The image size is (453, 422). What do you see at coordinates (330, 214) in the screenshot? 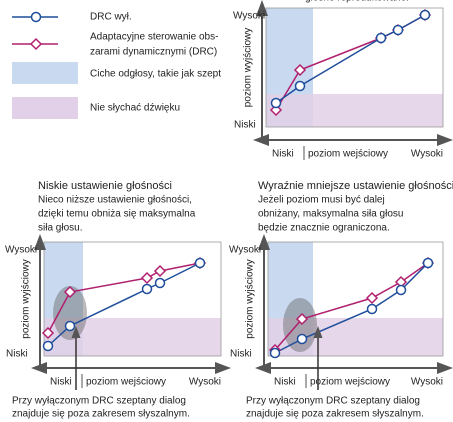
I see `panel-description: obniżany, maksymalna siła głosu` at bounding box center [330, 214].